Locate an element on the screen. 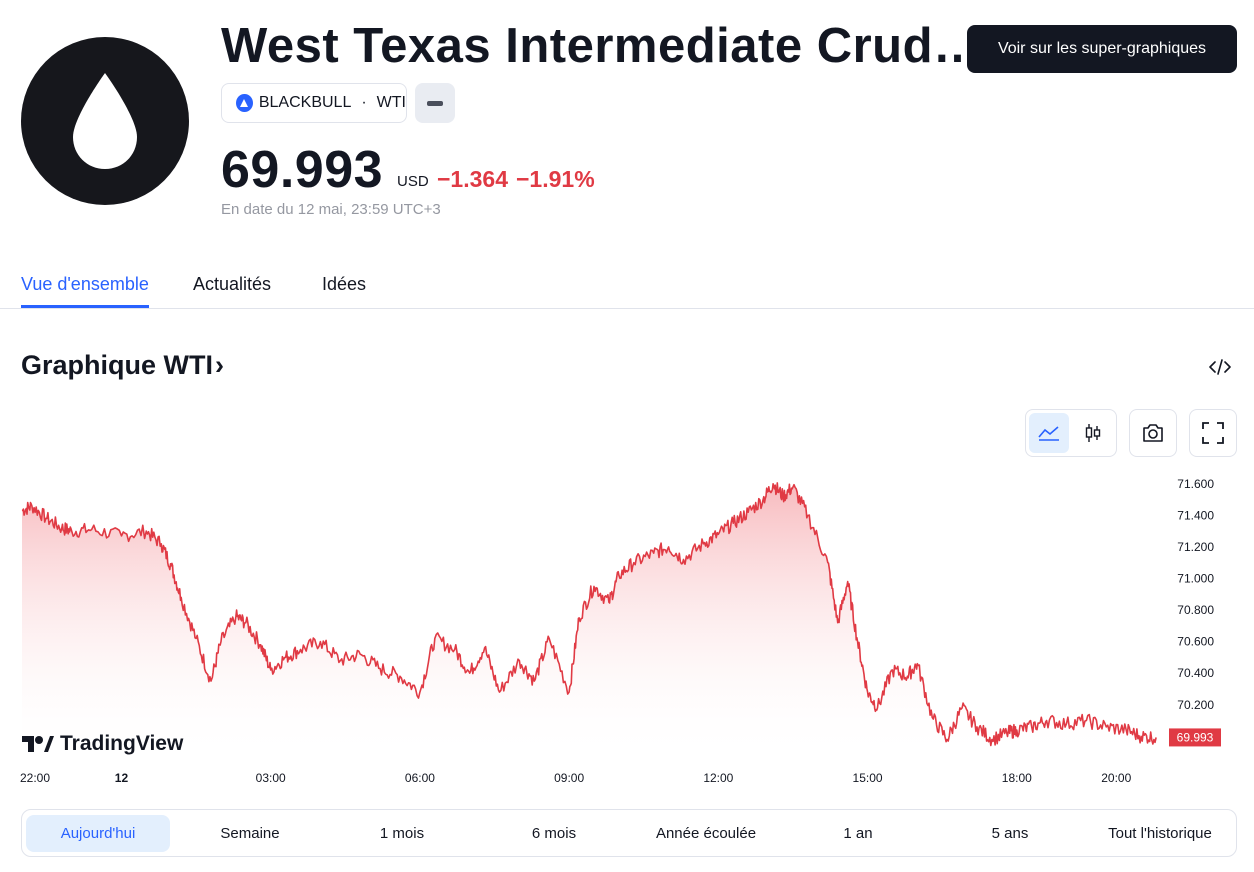  fullscreen-button is located at coordinates (1213, 433).